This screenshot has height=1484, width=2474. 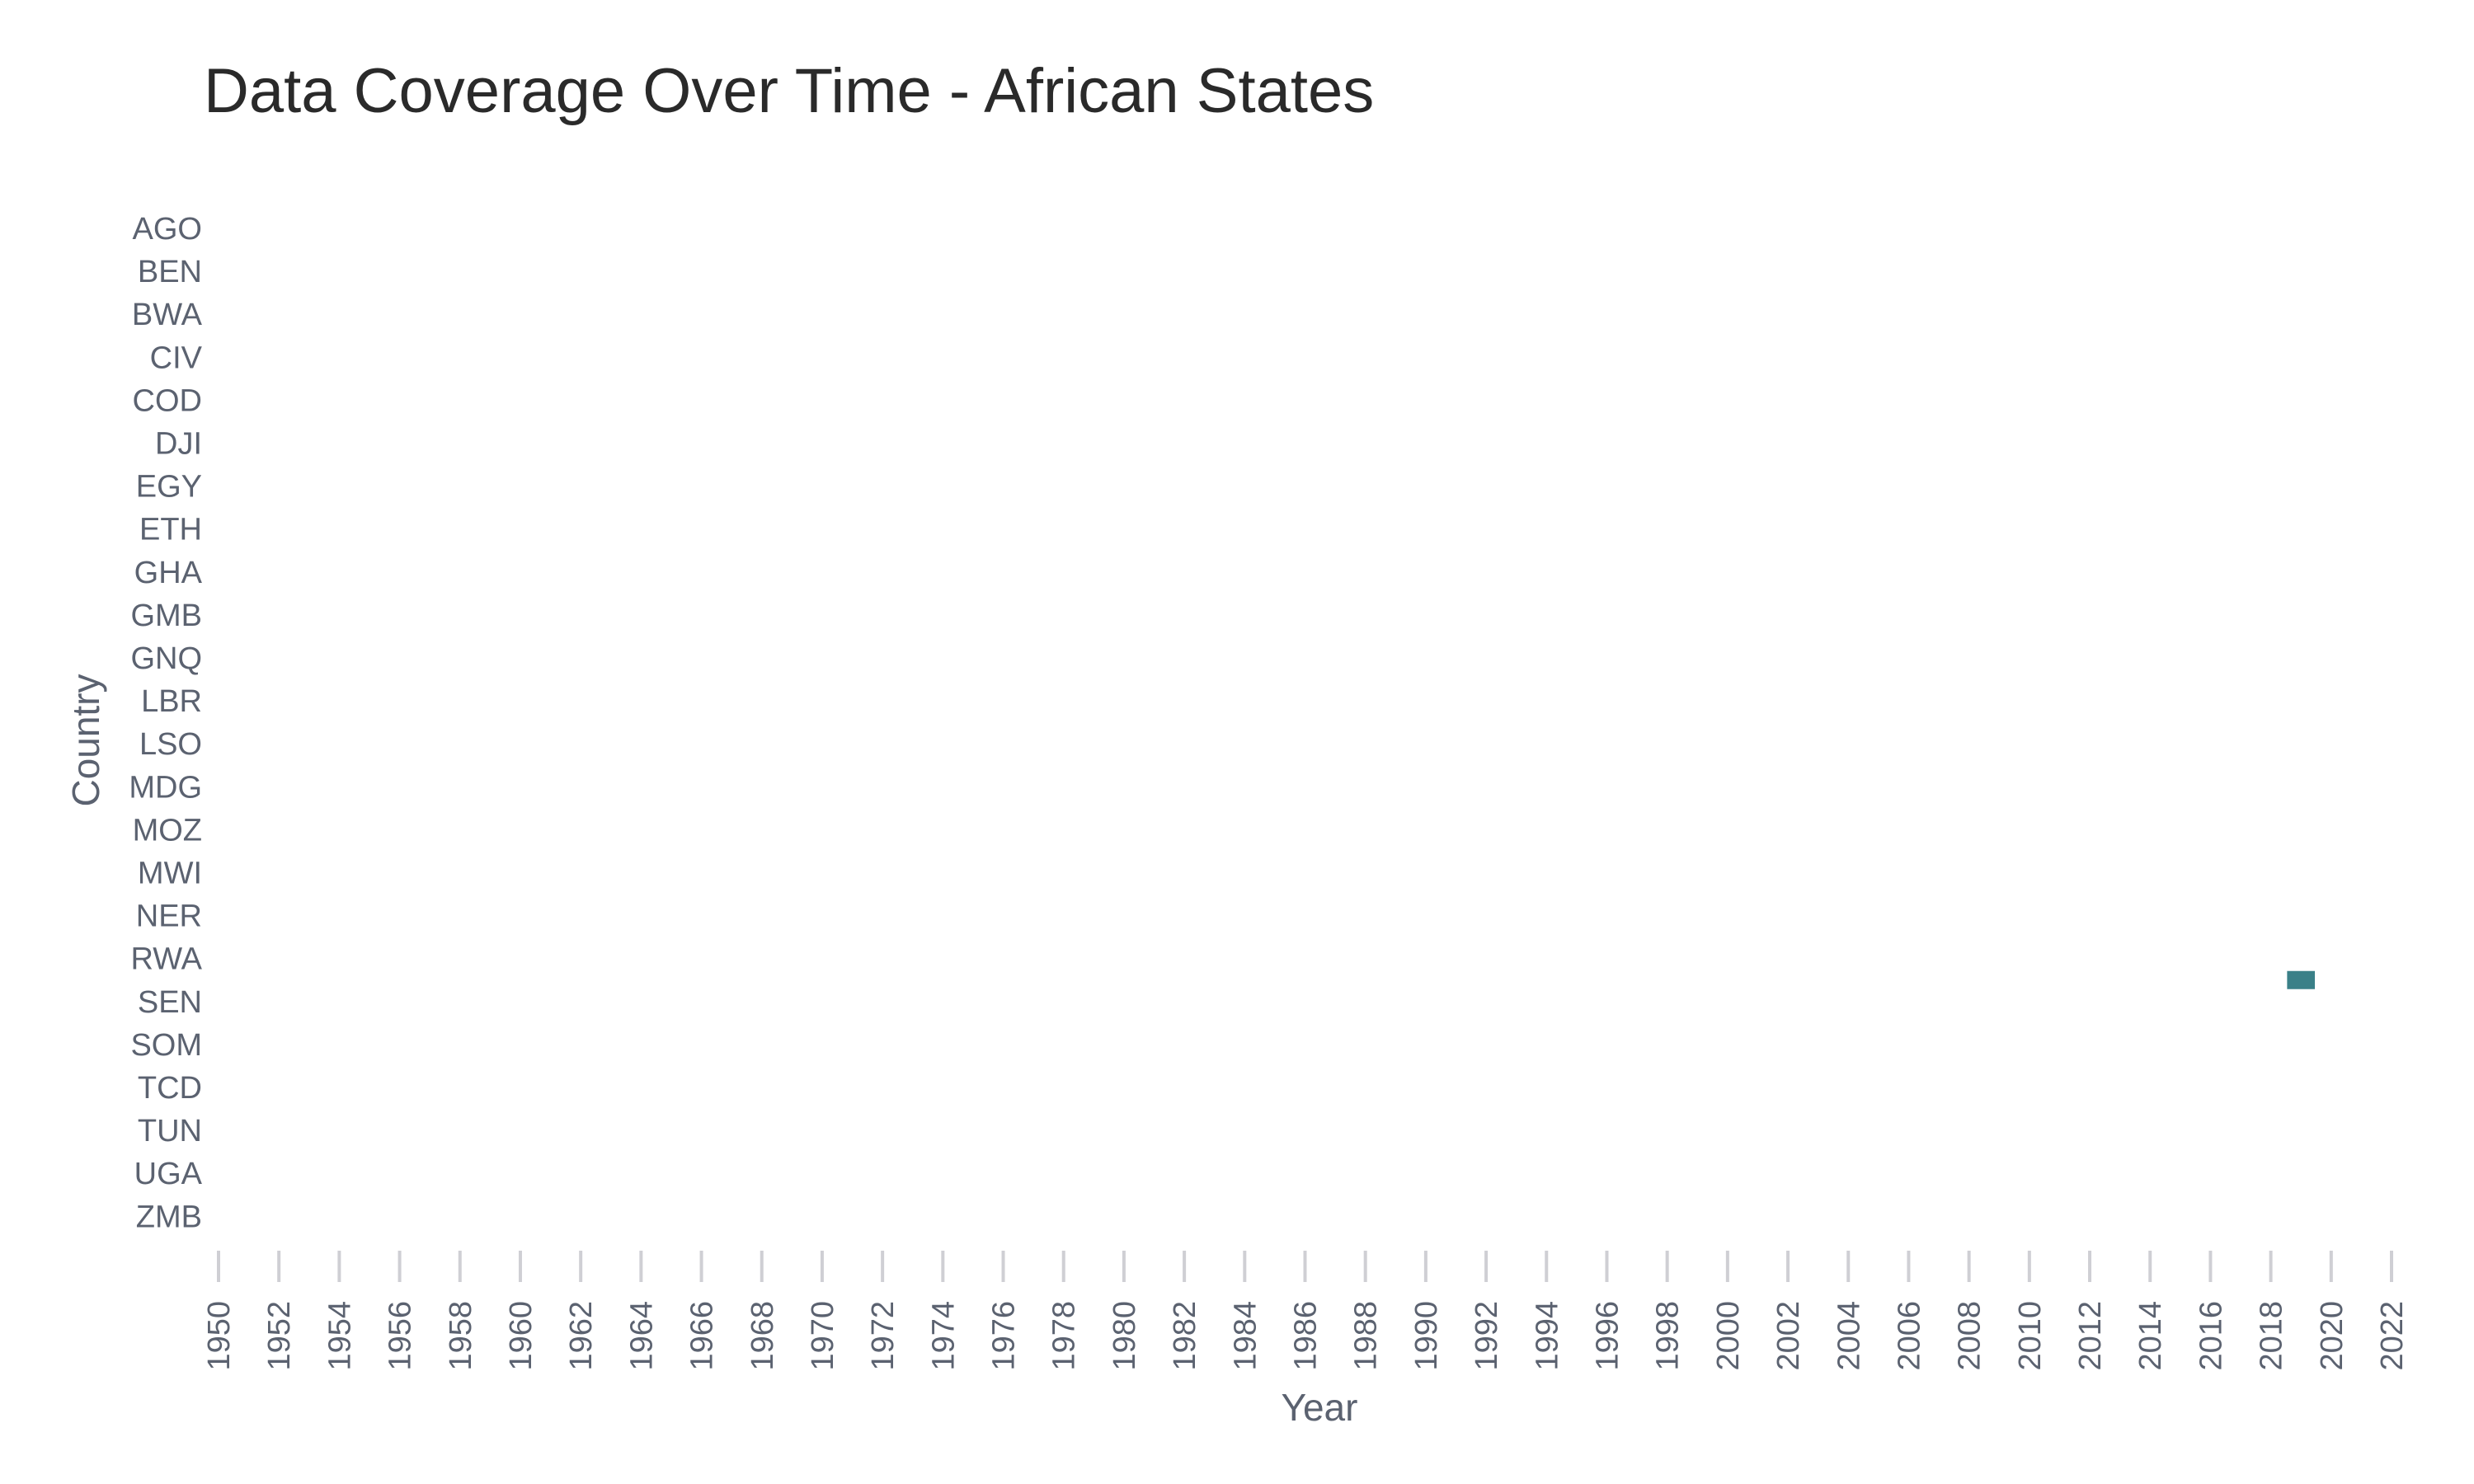 What do you see at coordinates (167, 400) in the screenshot?
I see `y-tick-label: COD` at bounding box center [167, 400].